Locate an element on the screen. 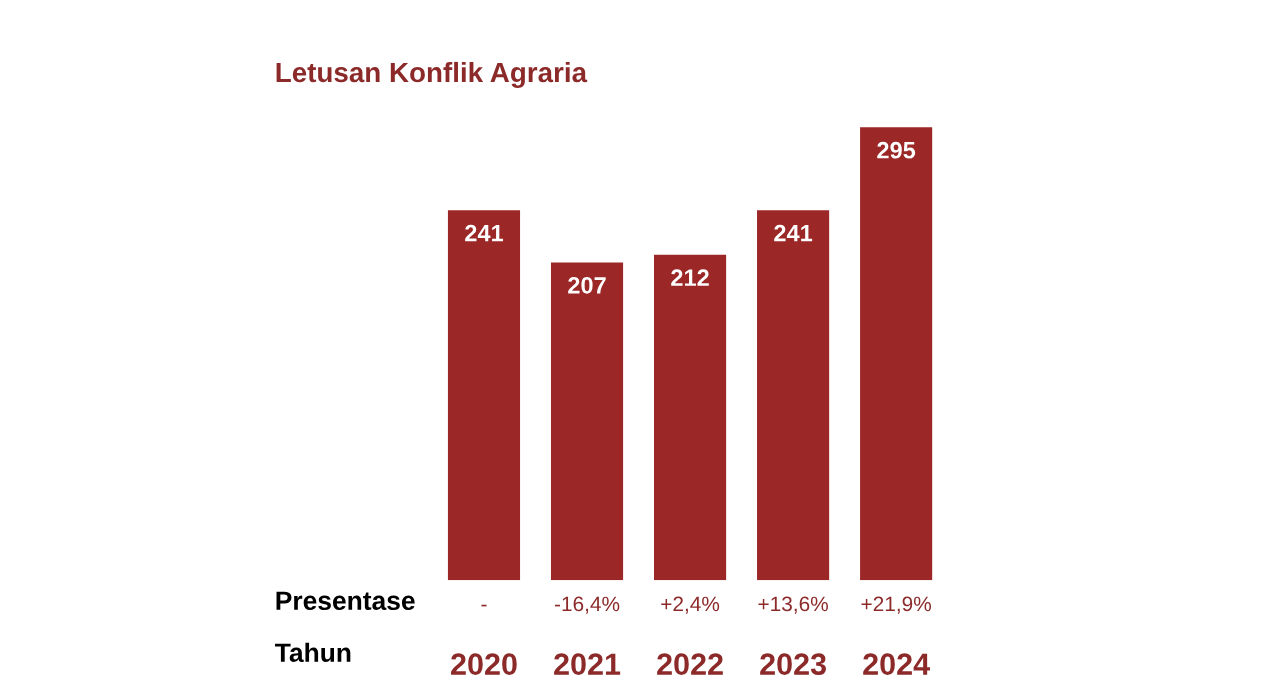 Image resolution: width=1272 pixels, height=700 pixels. x-tick-label: 2021 is located at coordinates (587, 664).